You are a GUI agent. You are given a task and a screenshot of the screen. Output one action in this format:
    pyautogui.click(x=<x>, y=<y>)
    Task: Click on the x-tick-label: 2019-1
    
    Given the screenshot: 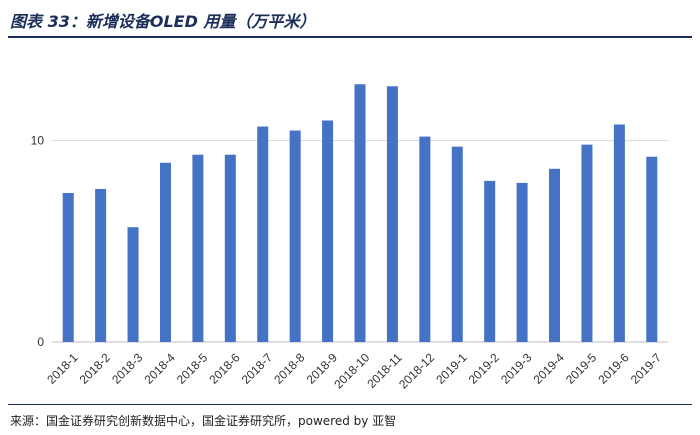 What is the action you would take?
    pyautogui.click(x=451, y=368)
    